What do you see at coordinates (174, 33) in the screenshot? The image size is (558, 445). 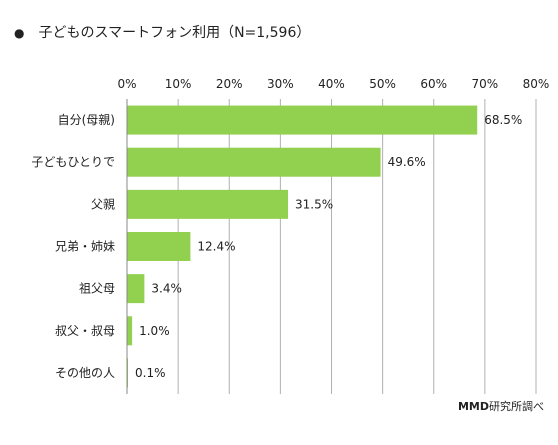 I see `chart-title-text: 子どものスマートフォン利用（N=1,596）` at bounding box center [174, 33].